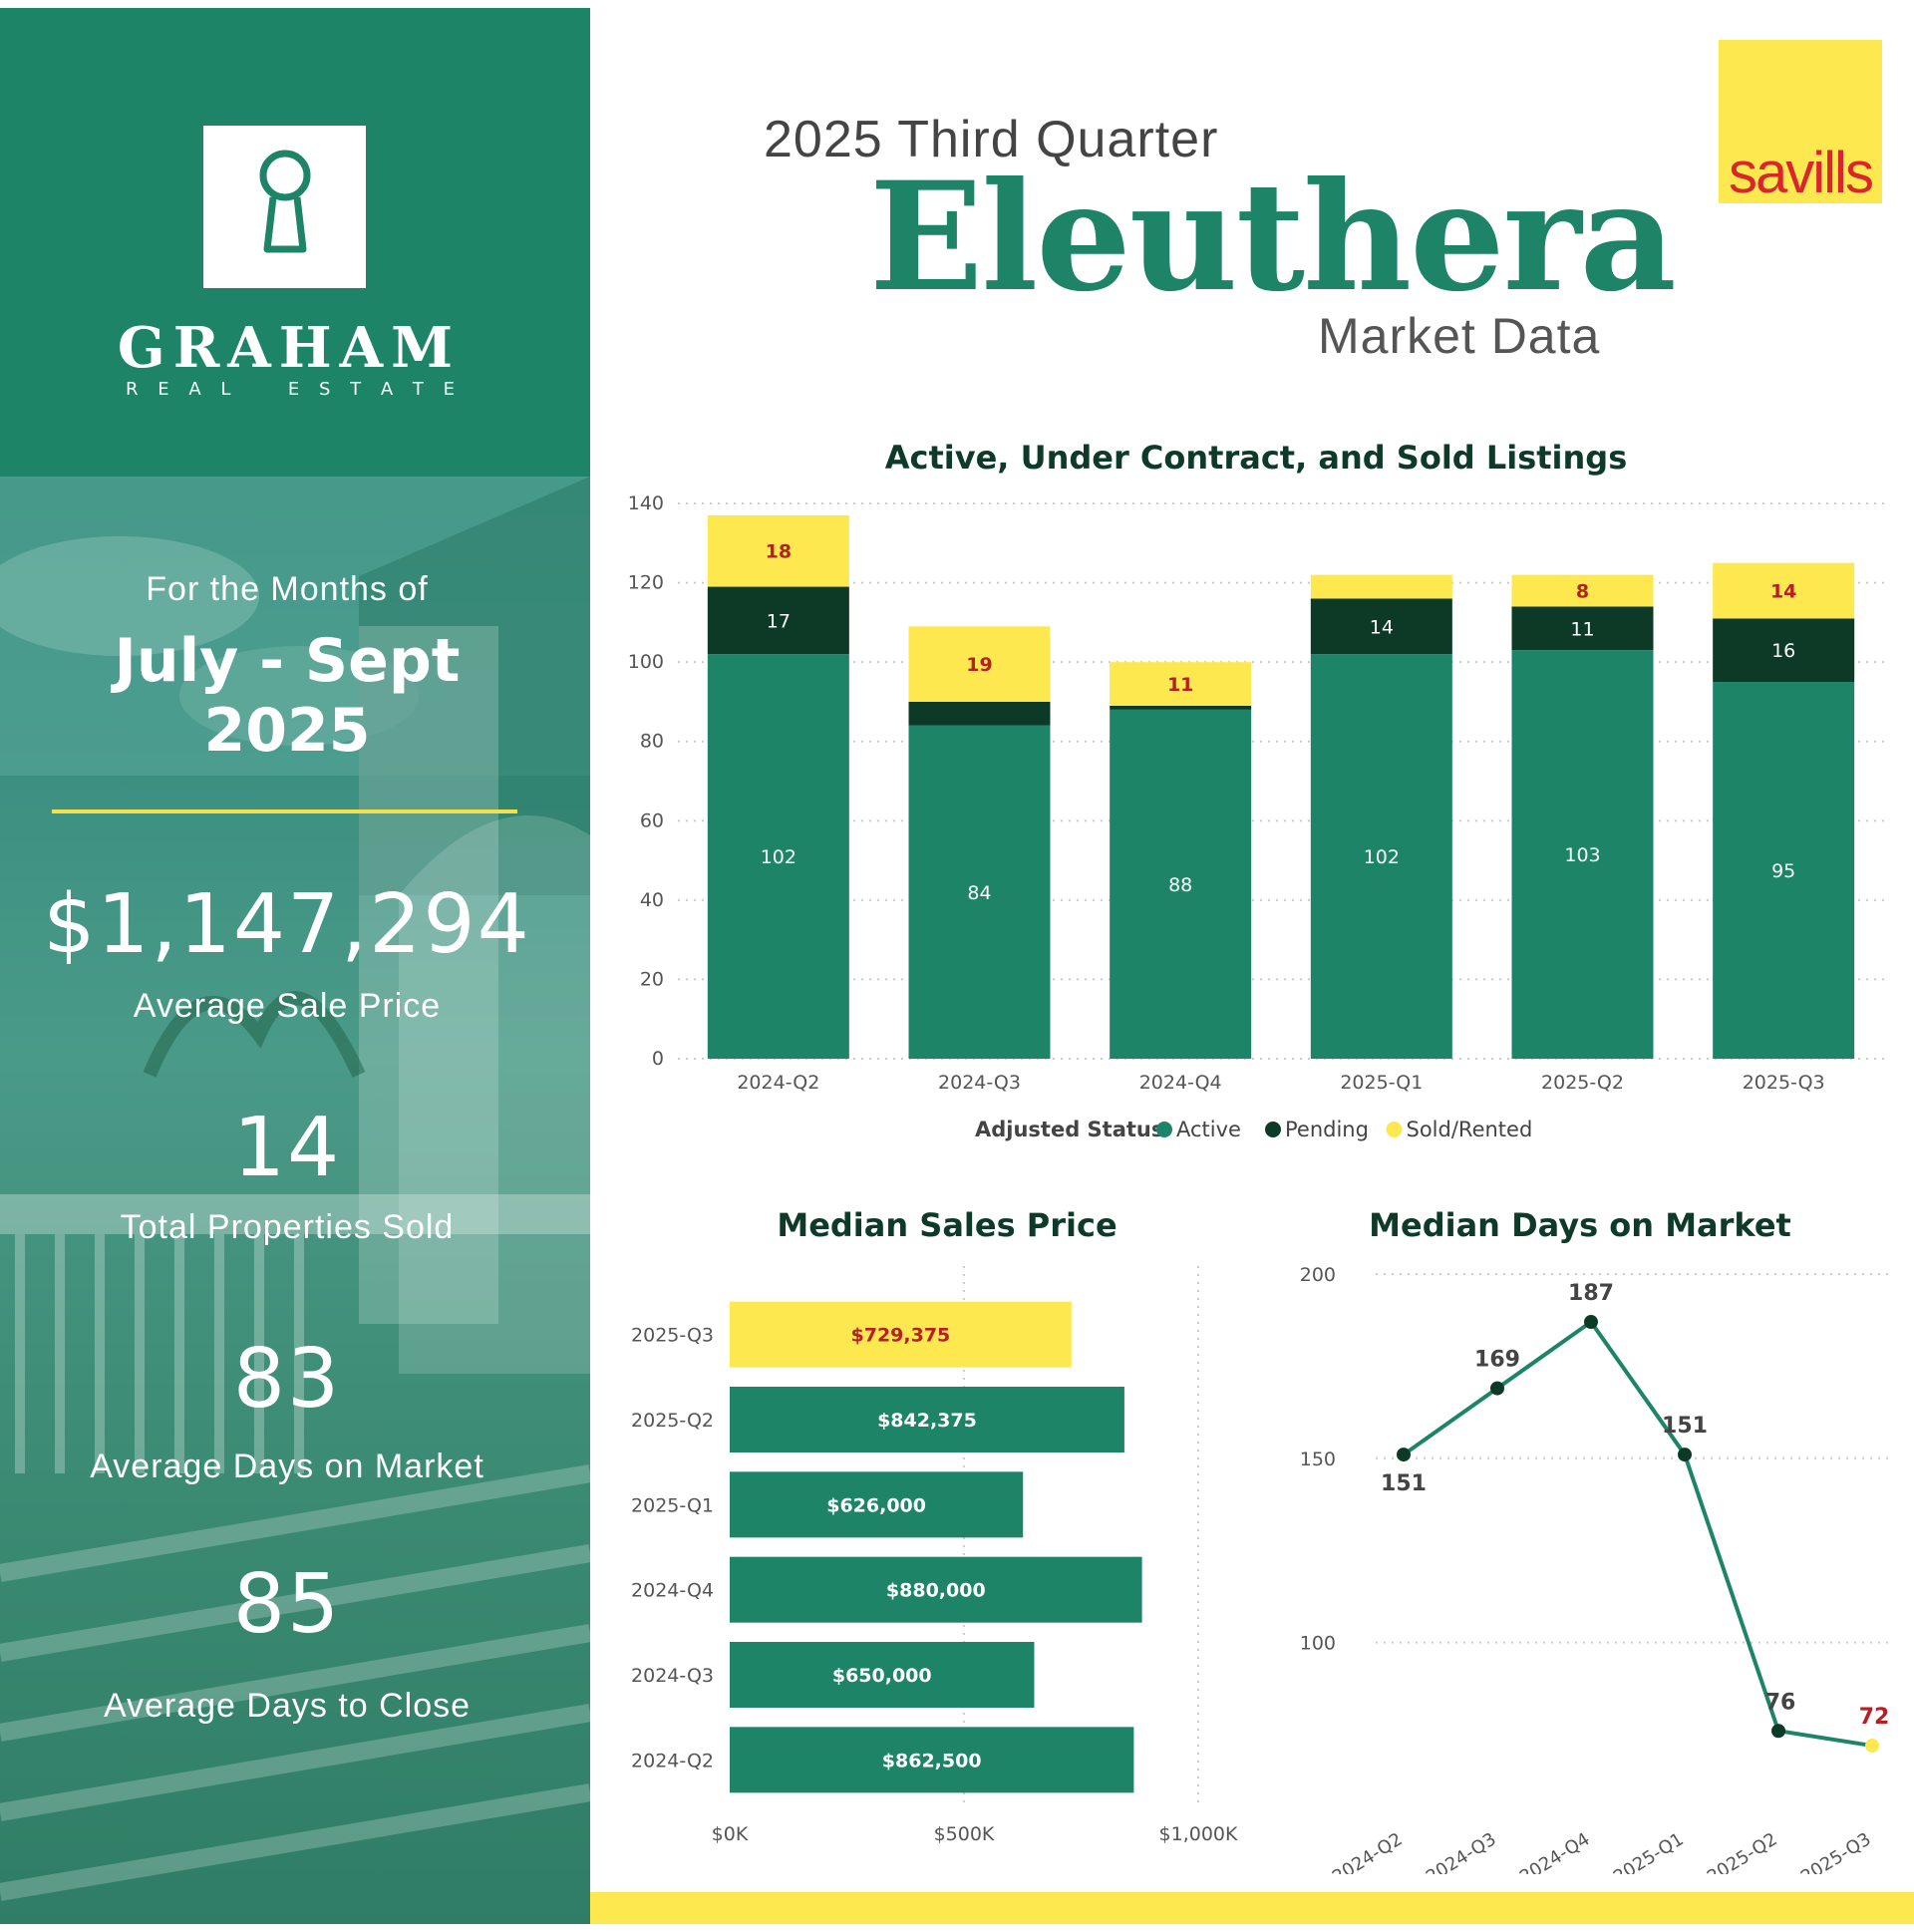 The image size is (1914, 1932). What do you see at coordinates (225, 389) in the screenshot?
I see `brand-letter: L` at bounding box center [225, 389].